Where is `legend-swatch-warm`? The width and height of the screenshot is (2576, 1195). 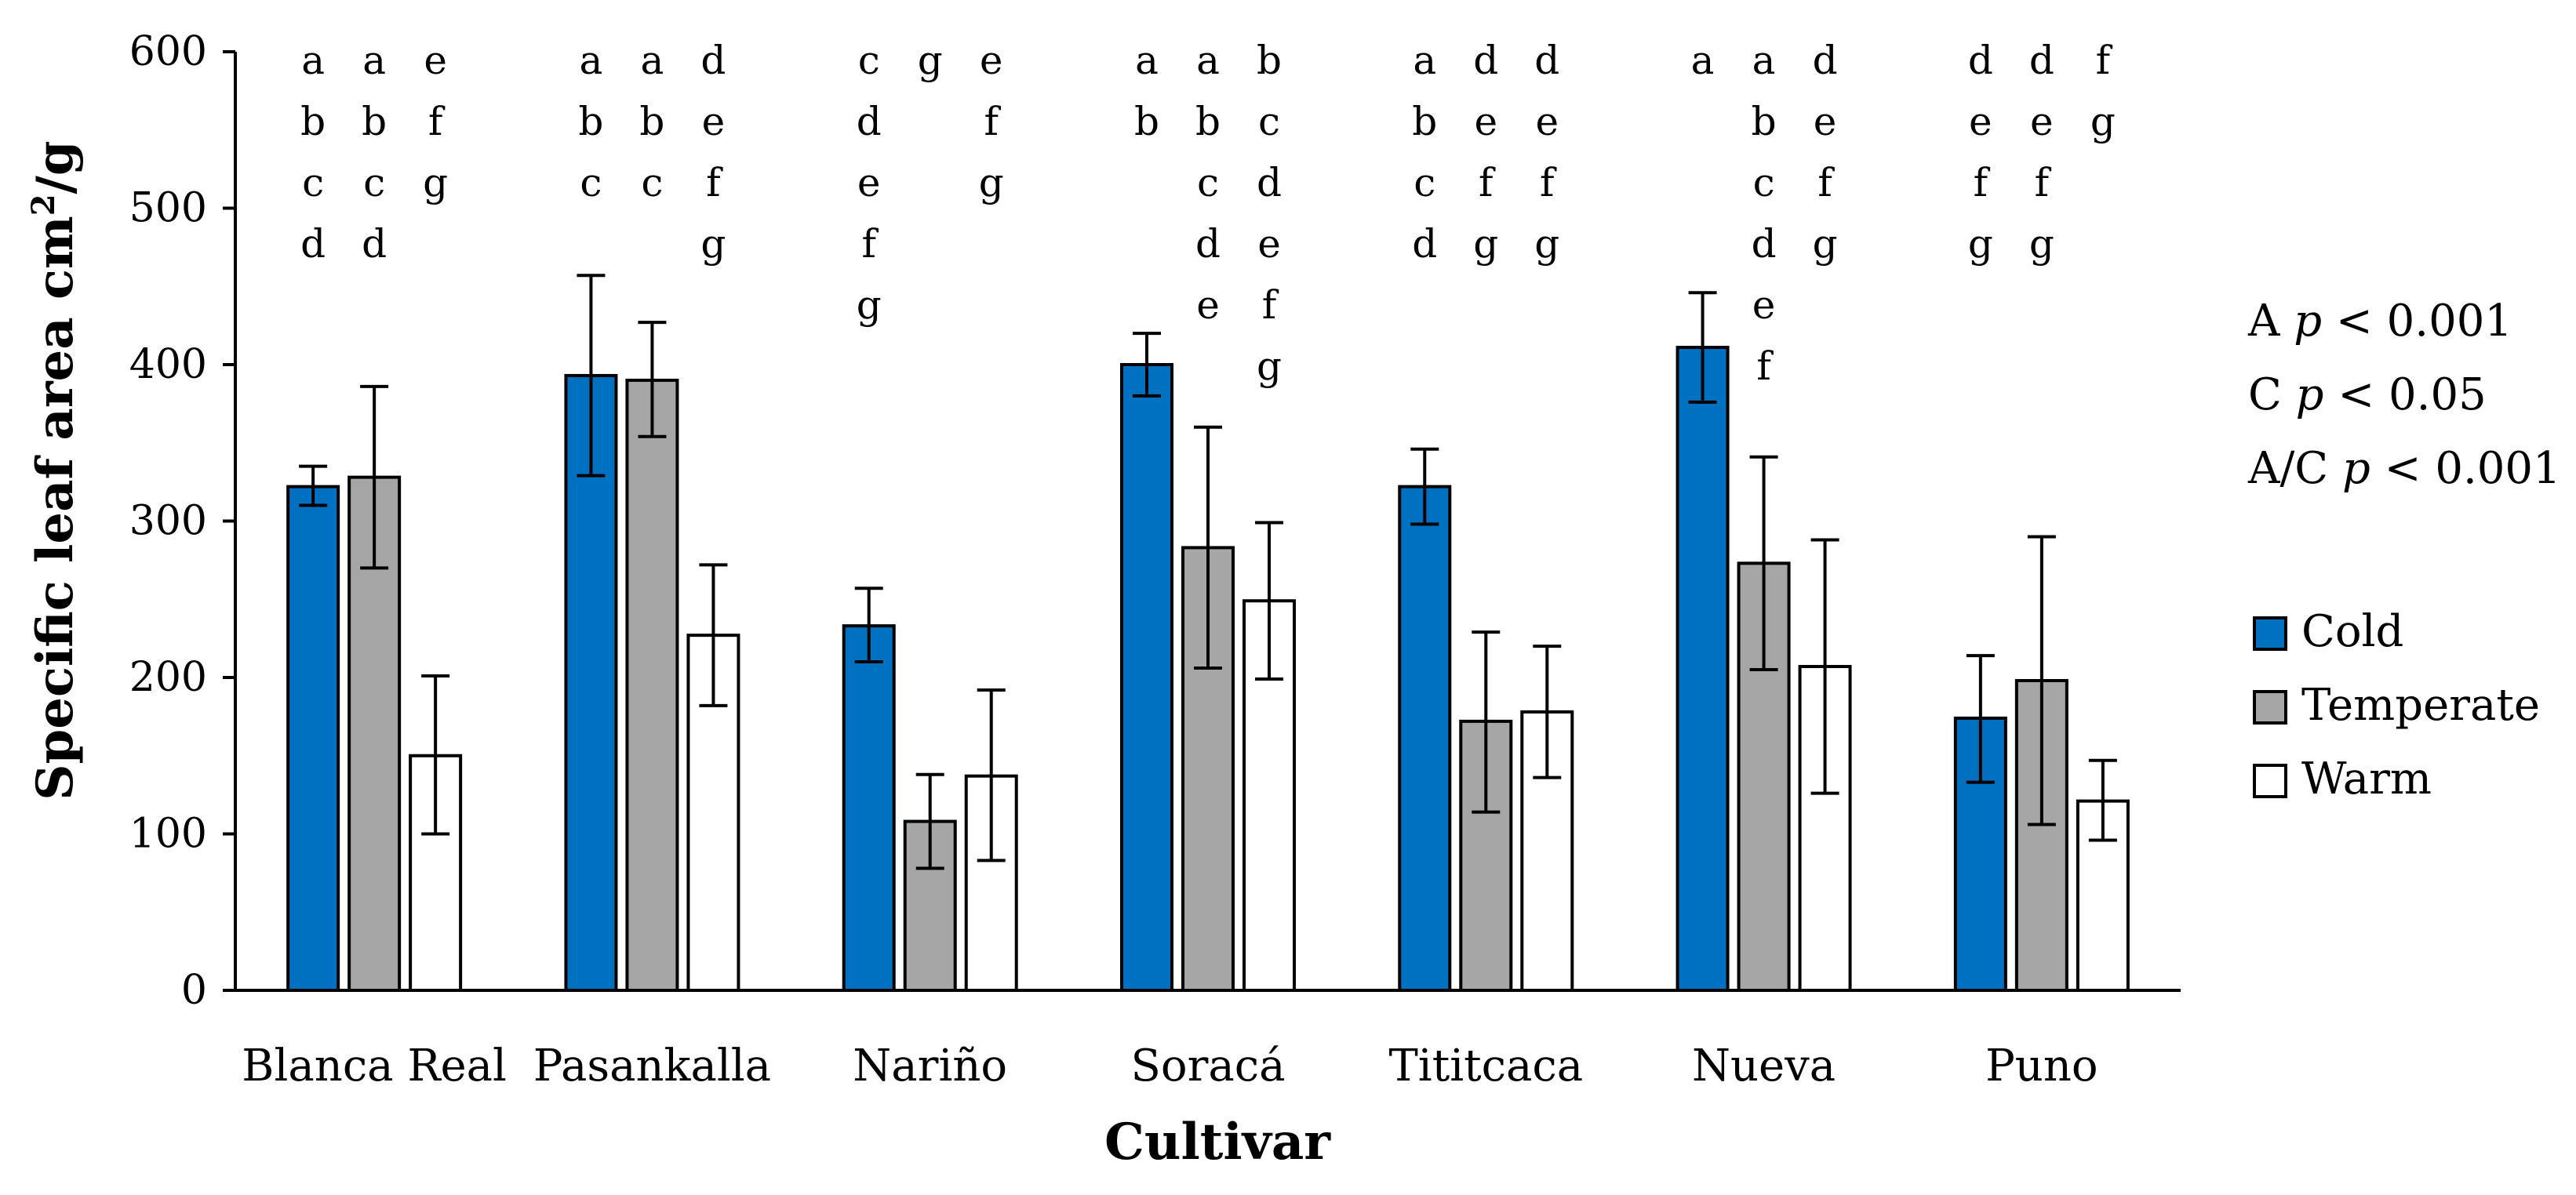 legend-swatch-warm is located at coordinates (2270, 781).